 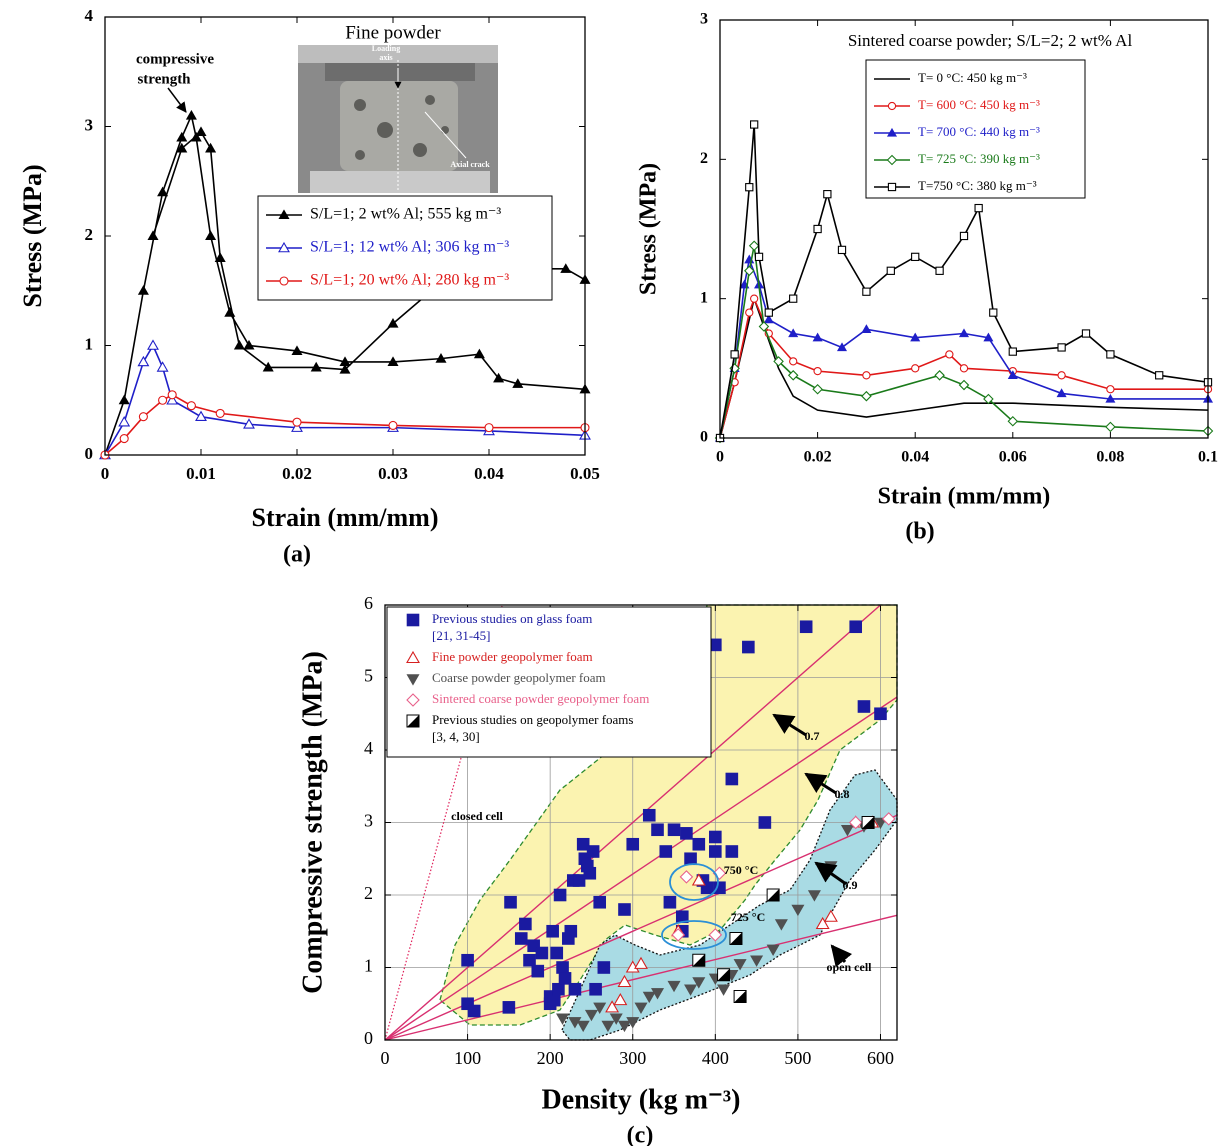 I want to click on annotation: compressive, so click(x=175, y=59).